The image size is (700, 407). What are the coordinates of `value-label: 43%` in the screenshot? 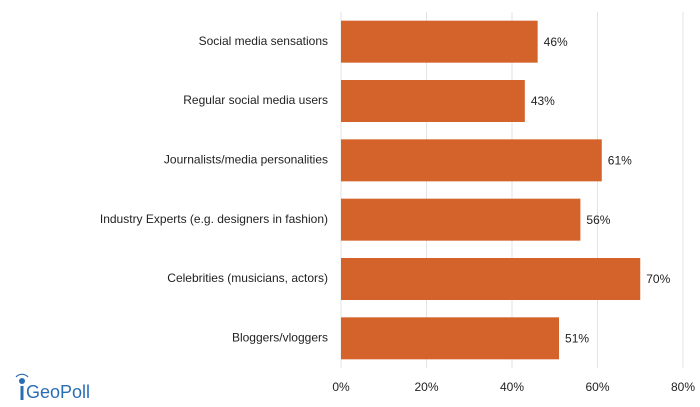 It's located at (543, 101).